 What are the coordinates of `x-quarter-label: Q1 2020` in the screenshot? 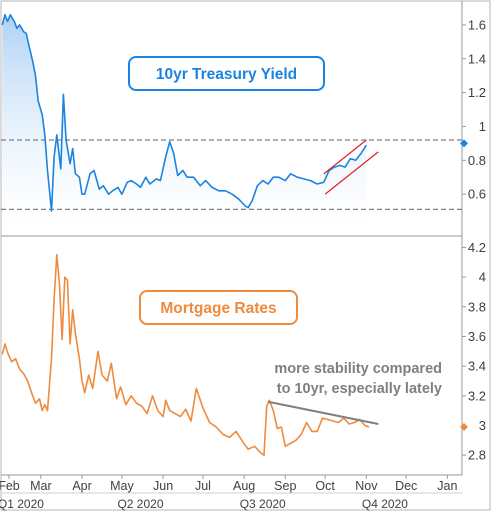 It's located at (22, 504).